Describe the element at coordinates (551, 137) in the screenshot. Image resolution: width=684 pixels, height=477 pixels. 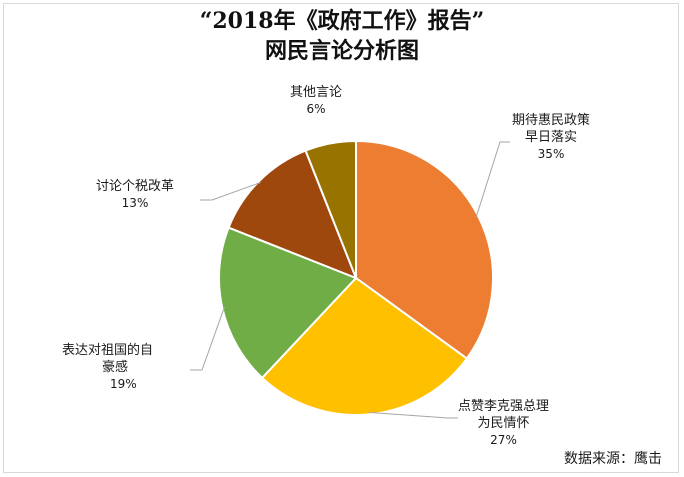
I see `slice-label-0: 期待惠民政策 早日落实 35%` at that location.